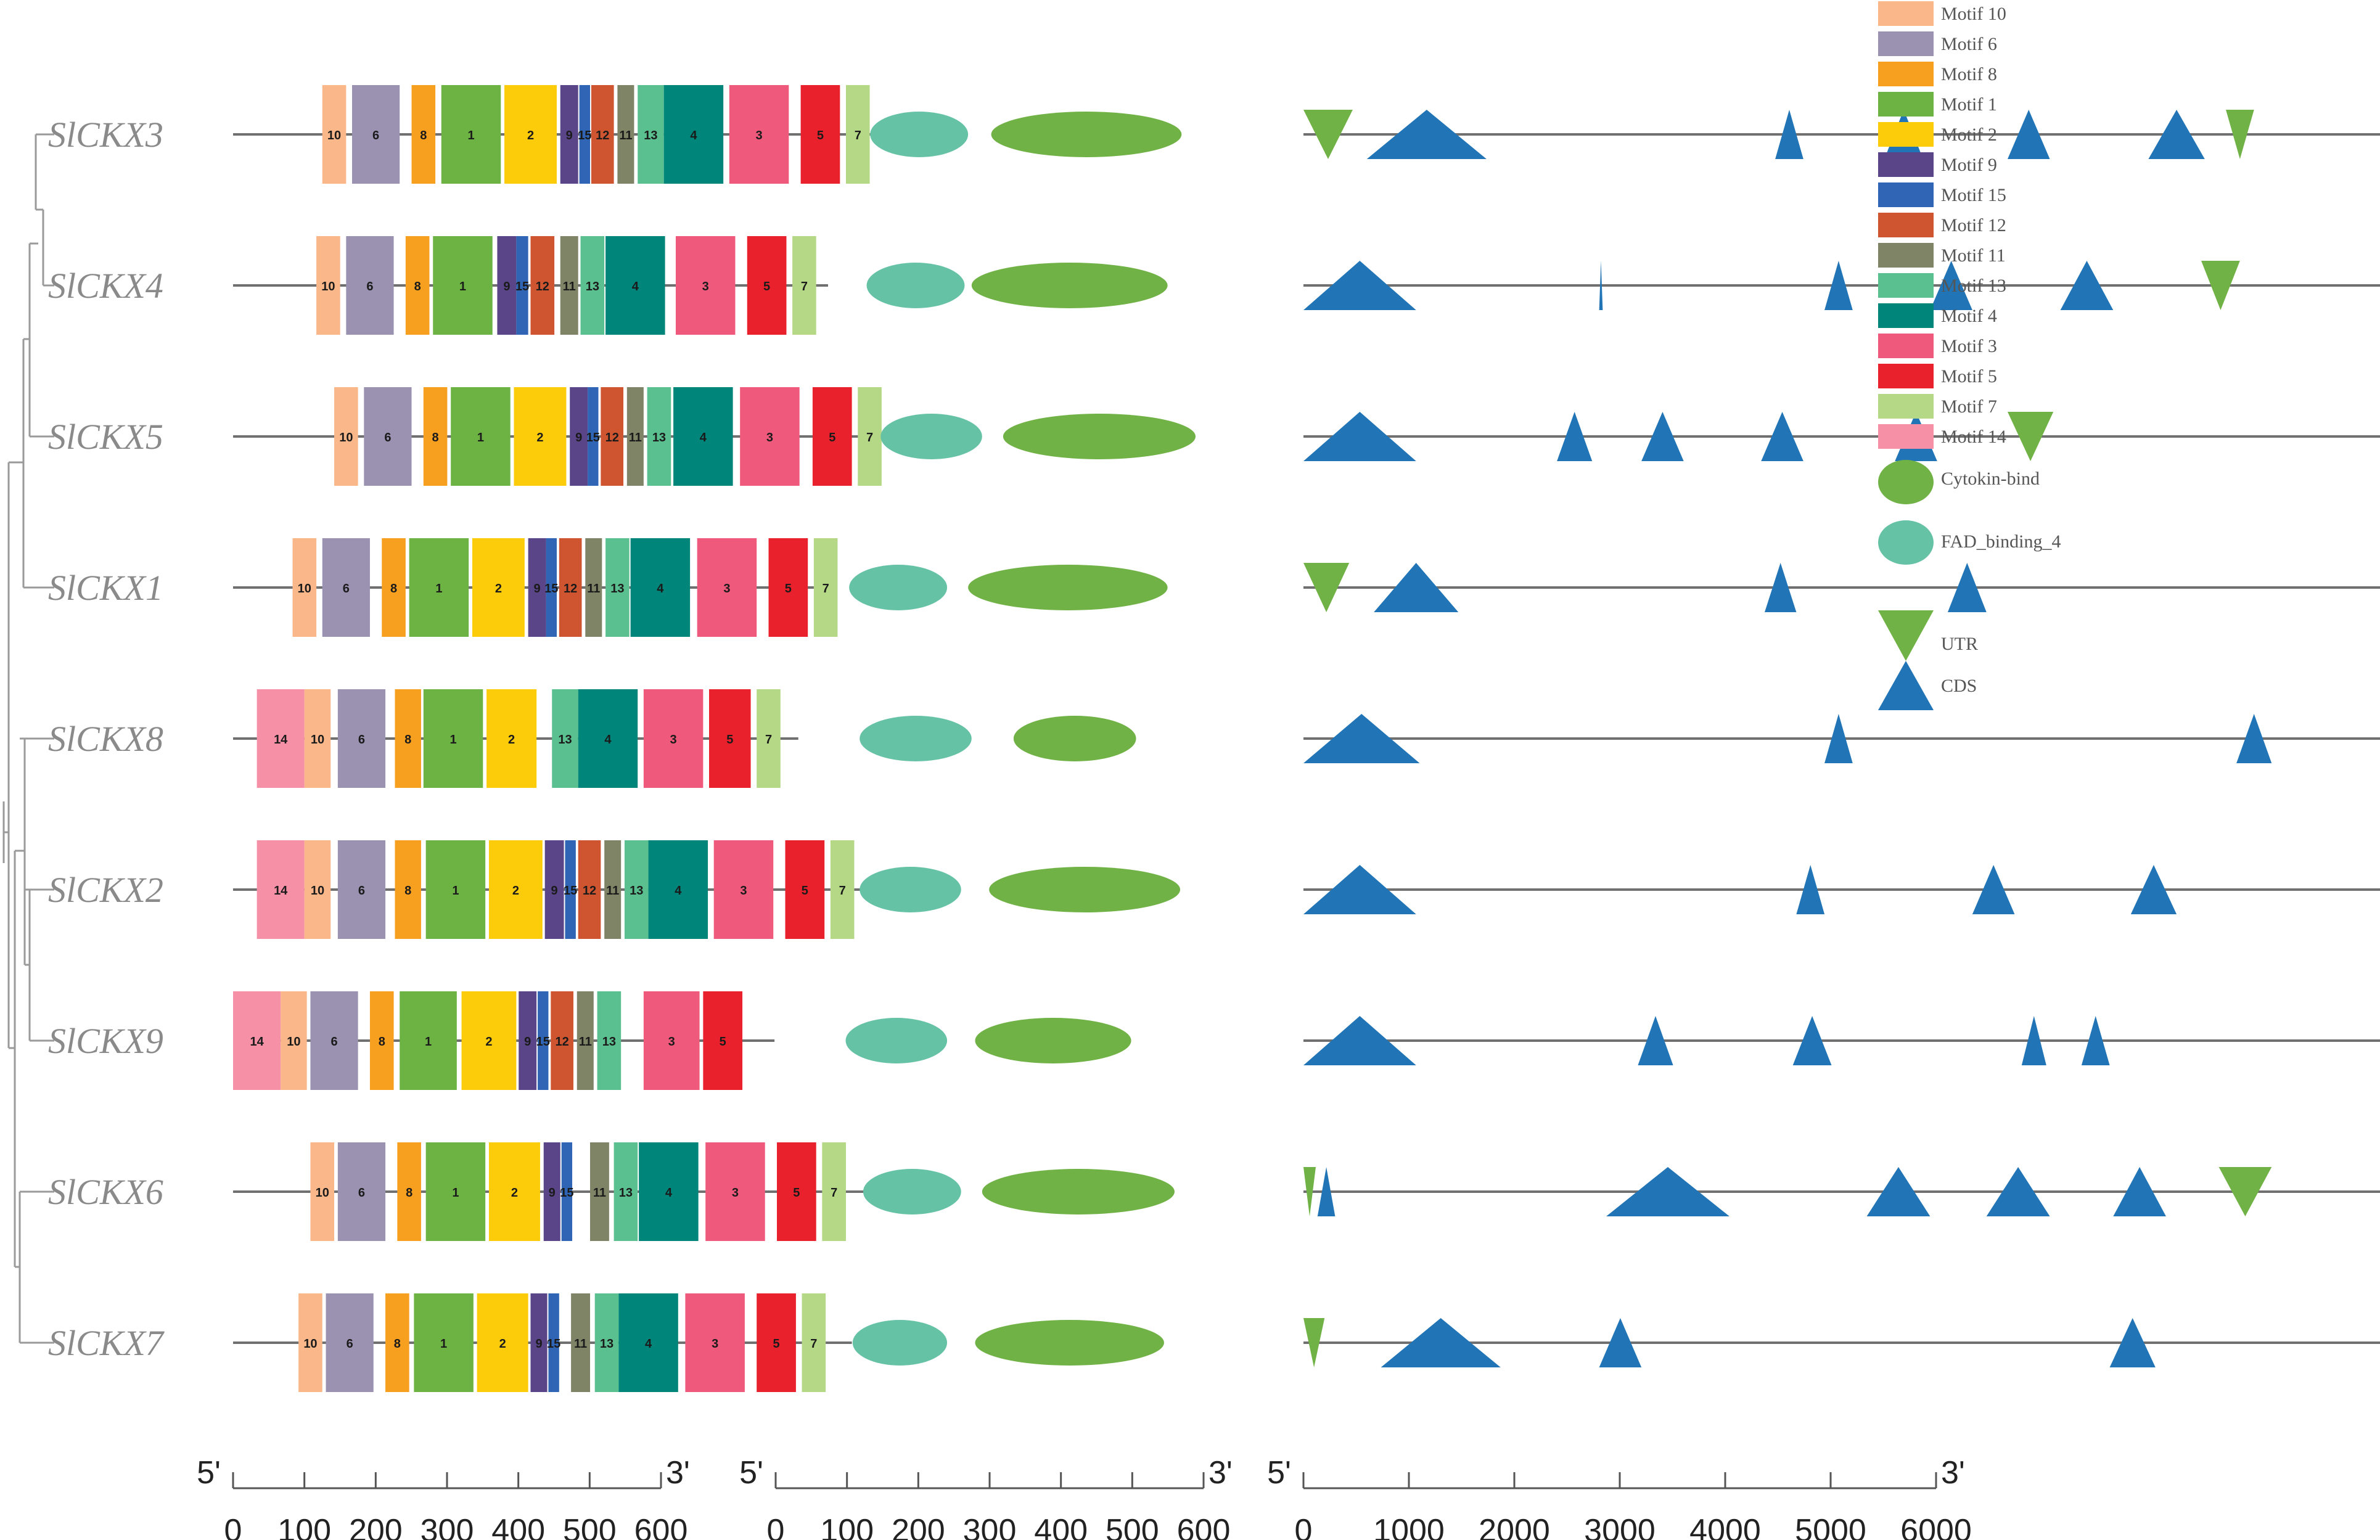  I want to click on legend-label-motif-4: Motif 4, so click(1969, 316).